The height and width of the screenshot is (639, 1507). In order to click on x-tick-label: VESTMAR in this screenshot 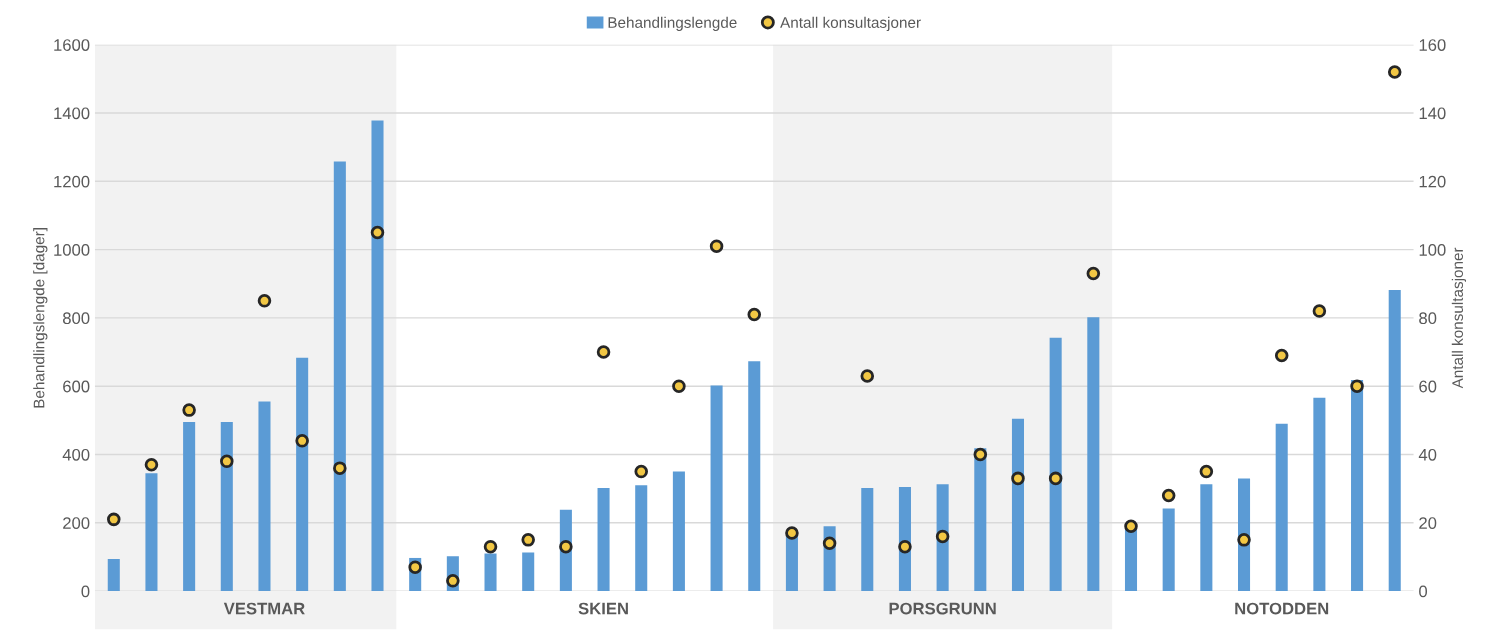, I will do `click(264, 608)`.